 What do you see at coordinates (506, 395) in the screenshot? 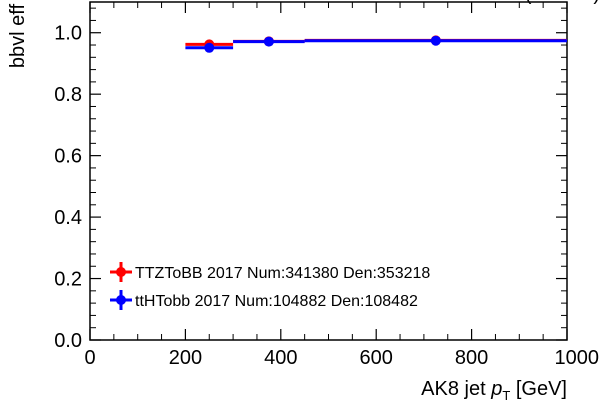
I see `x-axis-label-subscript: T` at bounding box center [506, 395].